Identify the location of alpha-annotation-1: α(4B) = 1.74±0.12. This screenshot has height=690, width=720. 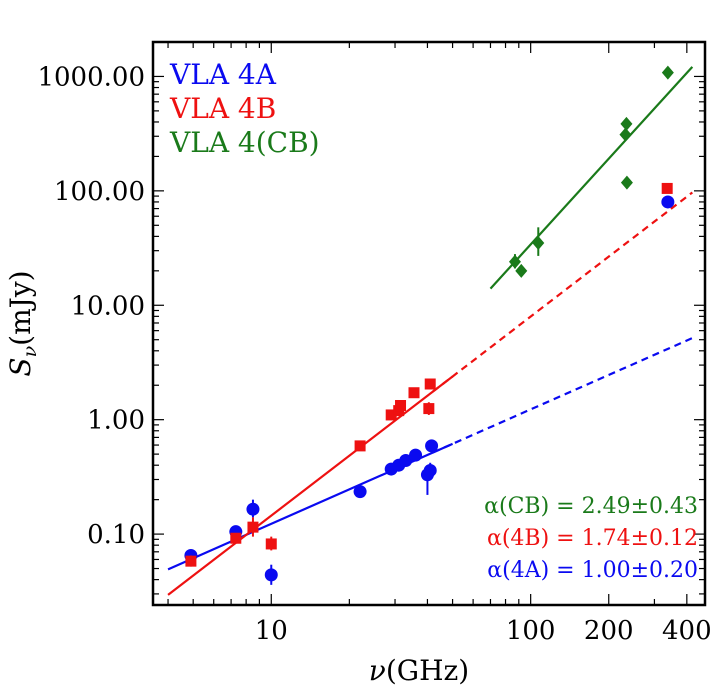
(592, 538).